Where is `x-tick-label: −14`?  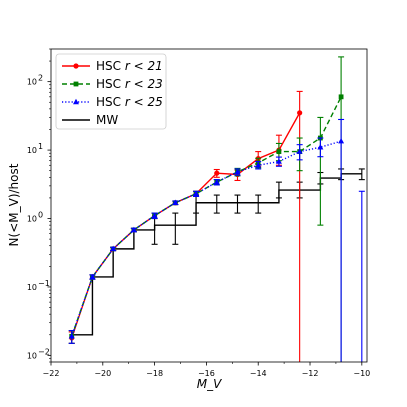
x-tick-label: −14 is located at coordinates (258, 373).